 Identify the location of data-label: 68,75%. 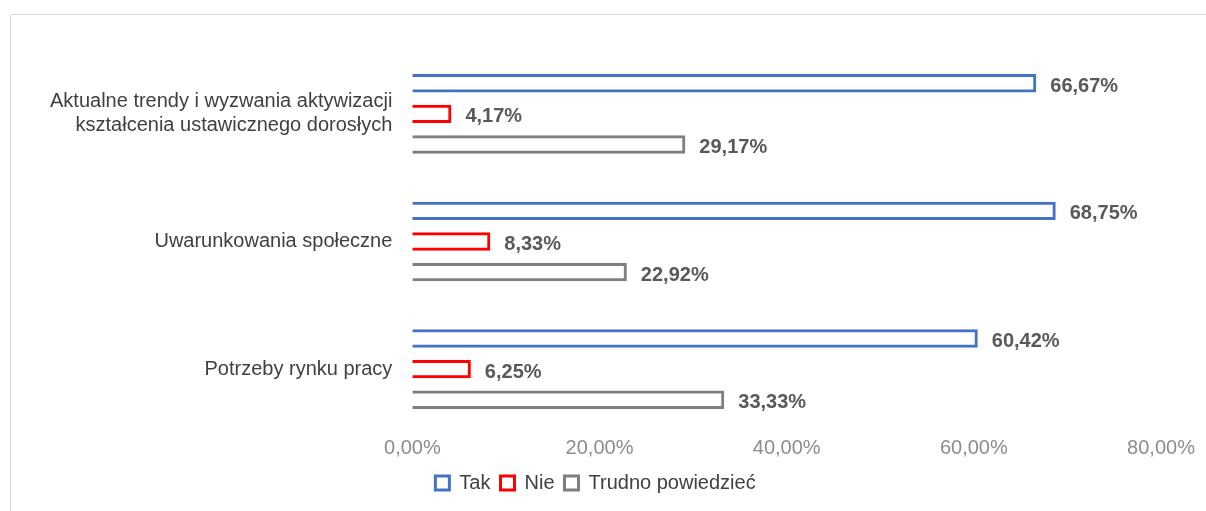
(1103, 212).